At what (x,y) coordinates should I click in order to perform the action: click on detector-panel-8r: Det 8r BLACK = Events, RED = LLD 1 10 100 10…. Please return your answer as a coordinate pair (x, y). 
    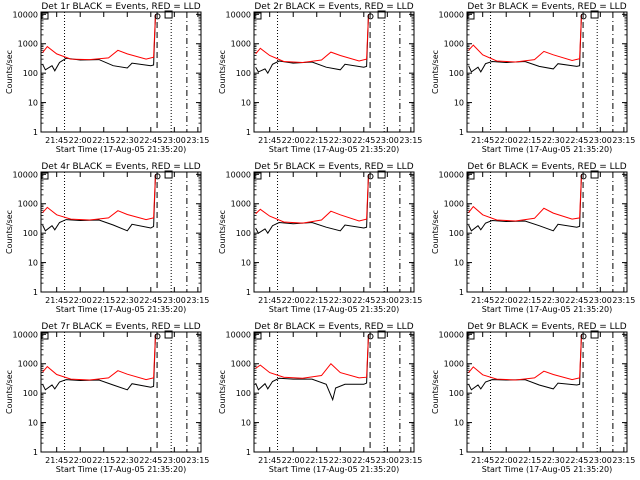
    Looking at the image, I should click on (320, 398).